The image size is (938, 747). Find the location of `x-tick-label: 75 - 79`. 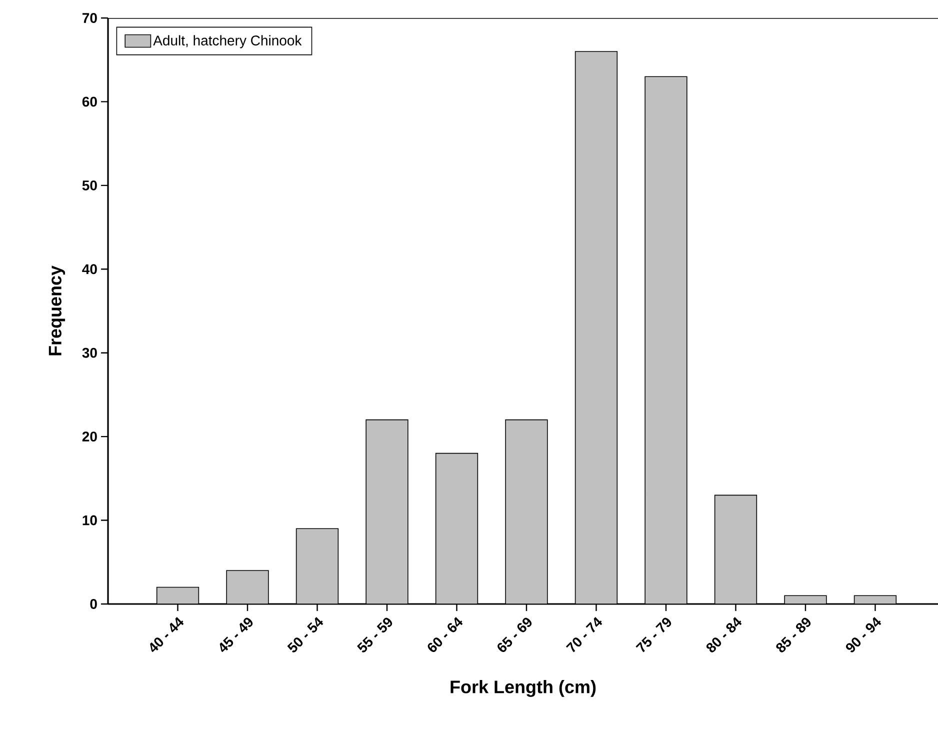

x-tick-label: 75 - 79 is located at coordinates (654, 635).